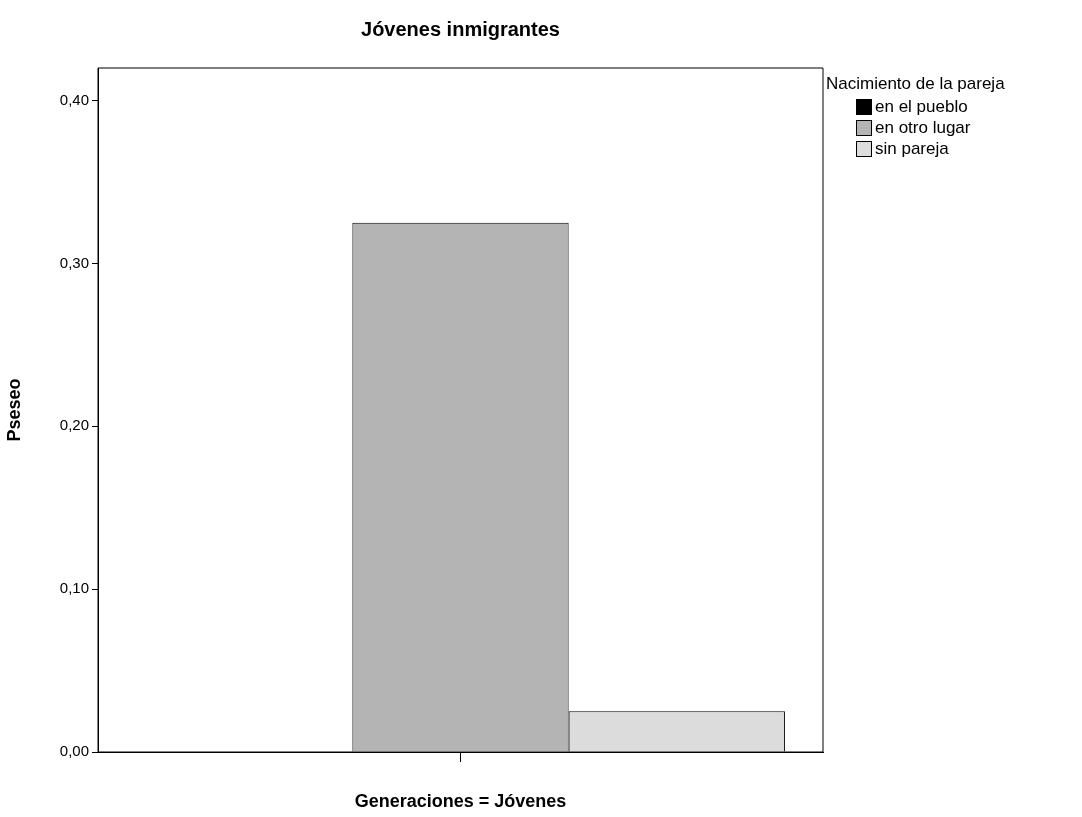 The width and height of the screenshot is (1082, 817). What do you see at coordinates (74, 425) in the screenshot?
I see `y-tick-label: 0,20` at bounding box center [74, 425].